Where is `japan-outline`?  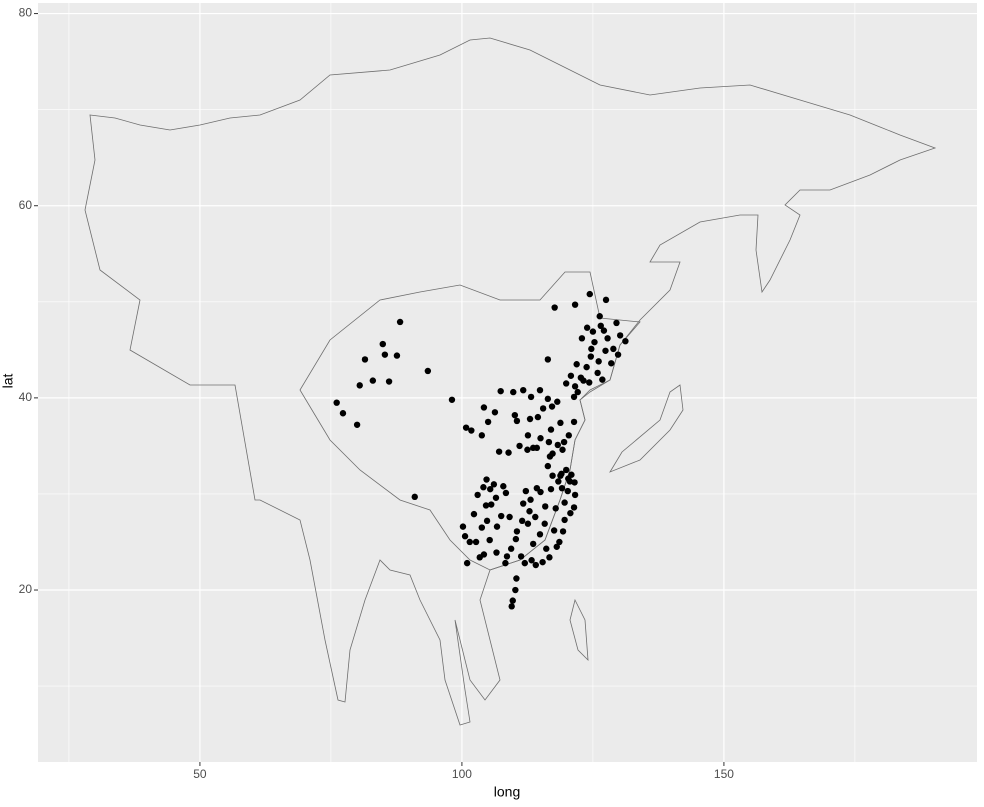 japan-outline is located at coordinates (646, 428).